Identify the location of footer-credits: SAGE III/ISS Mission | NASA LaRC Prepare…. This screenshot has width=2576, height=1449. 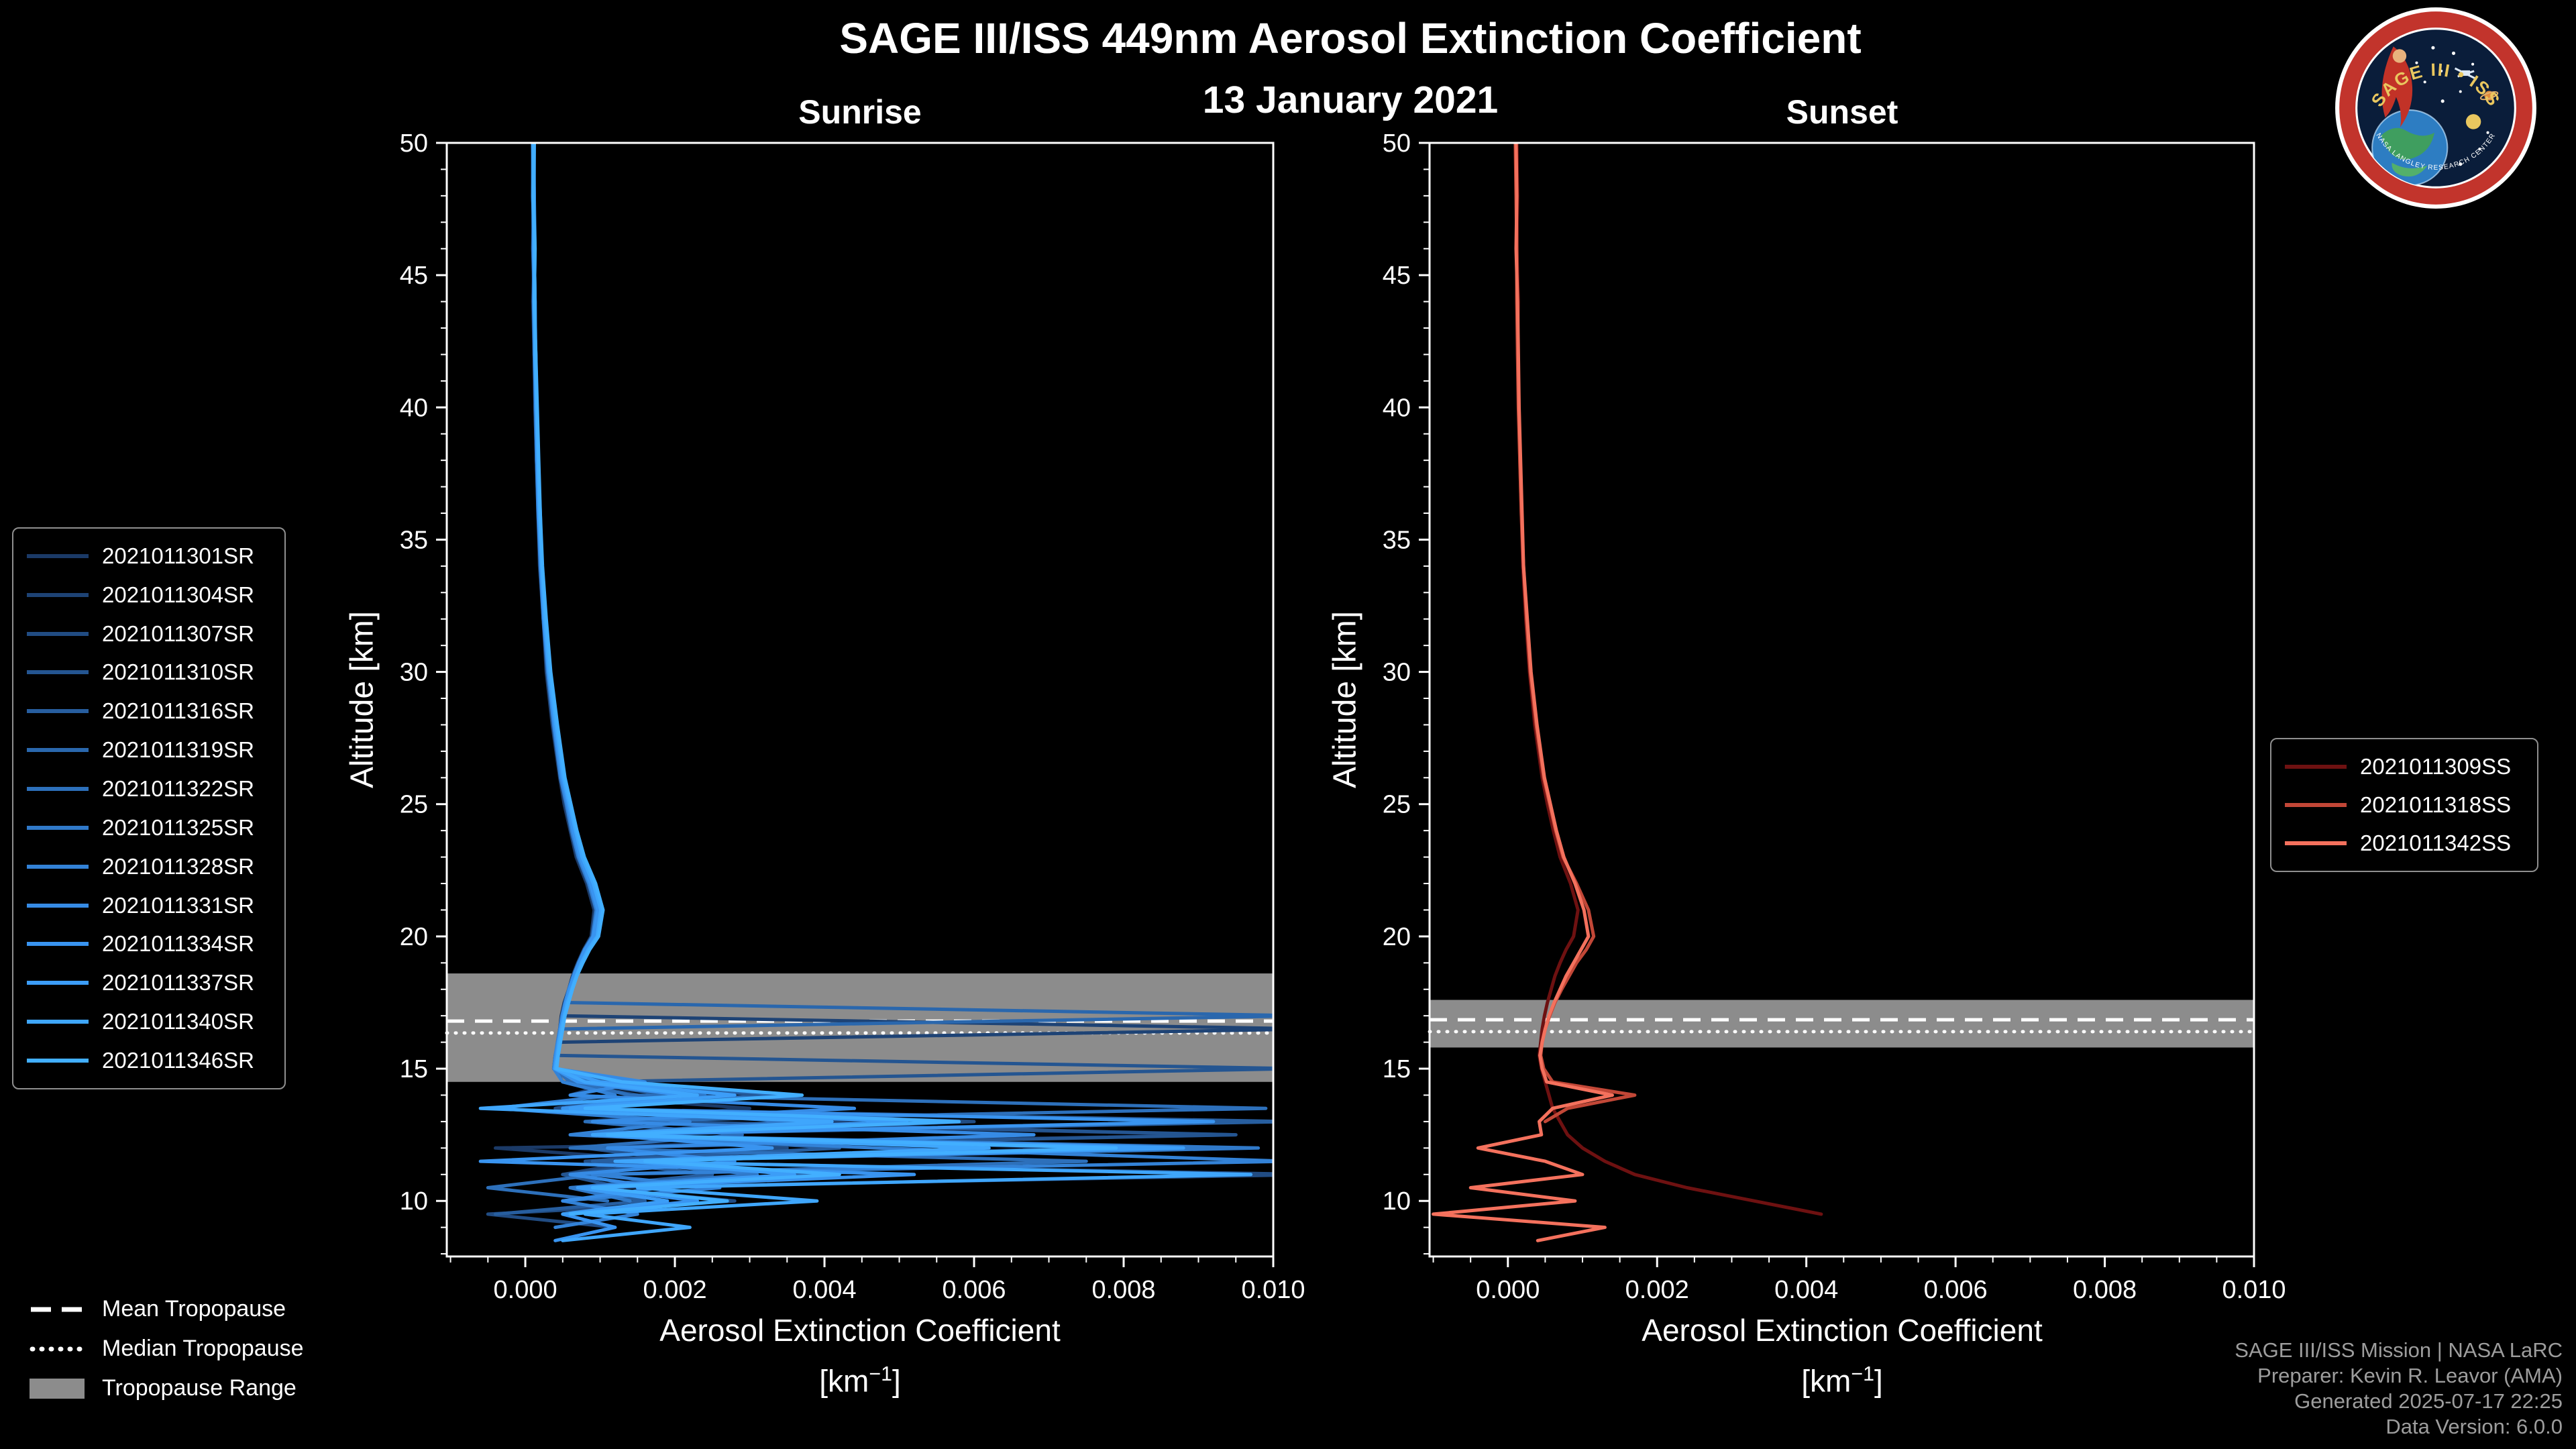
(2399, 1389).